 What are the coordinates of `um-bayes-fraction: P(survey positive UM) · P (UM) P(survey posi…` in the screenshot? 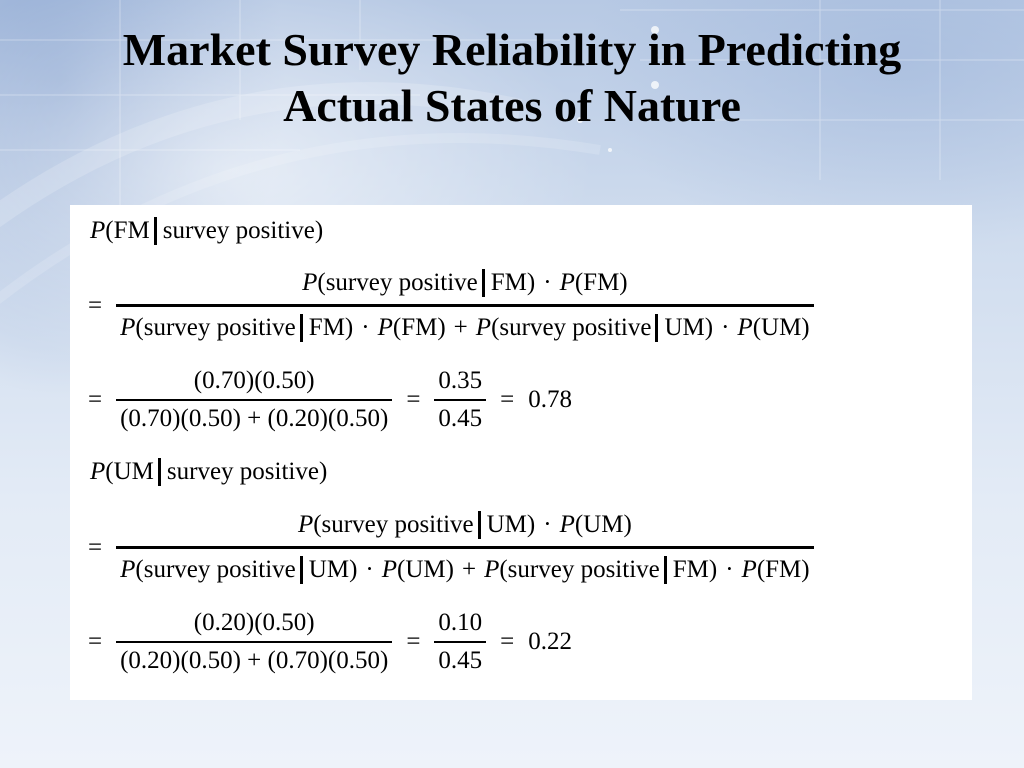 It's located at (465, 547).